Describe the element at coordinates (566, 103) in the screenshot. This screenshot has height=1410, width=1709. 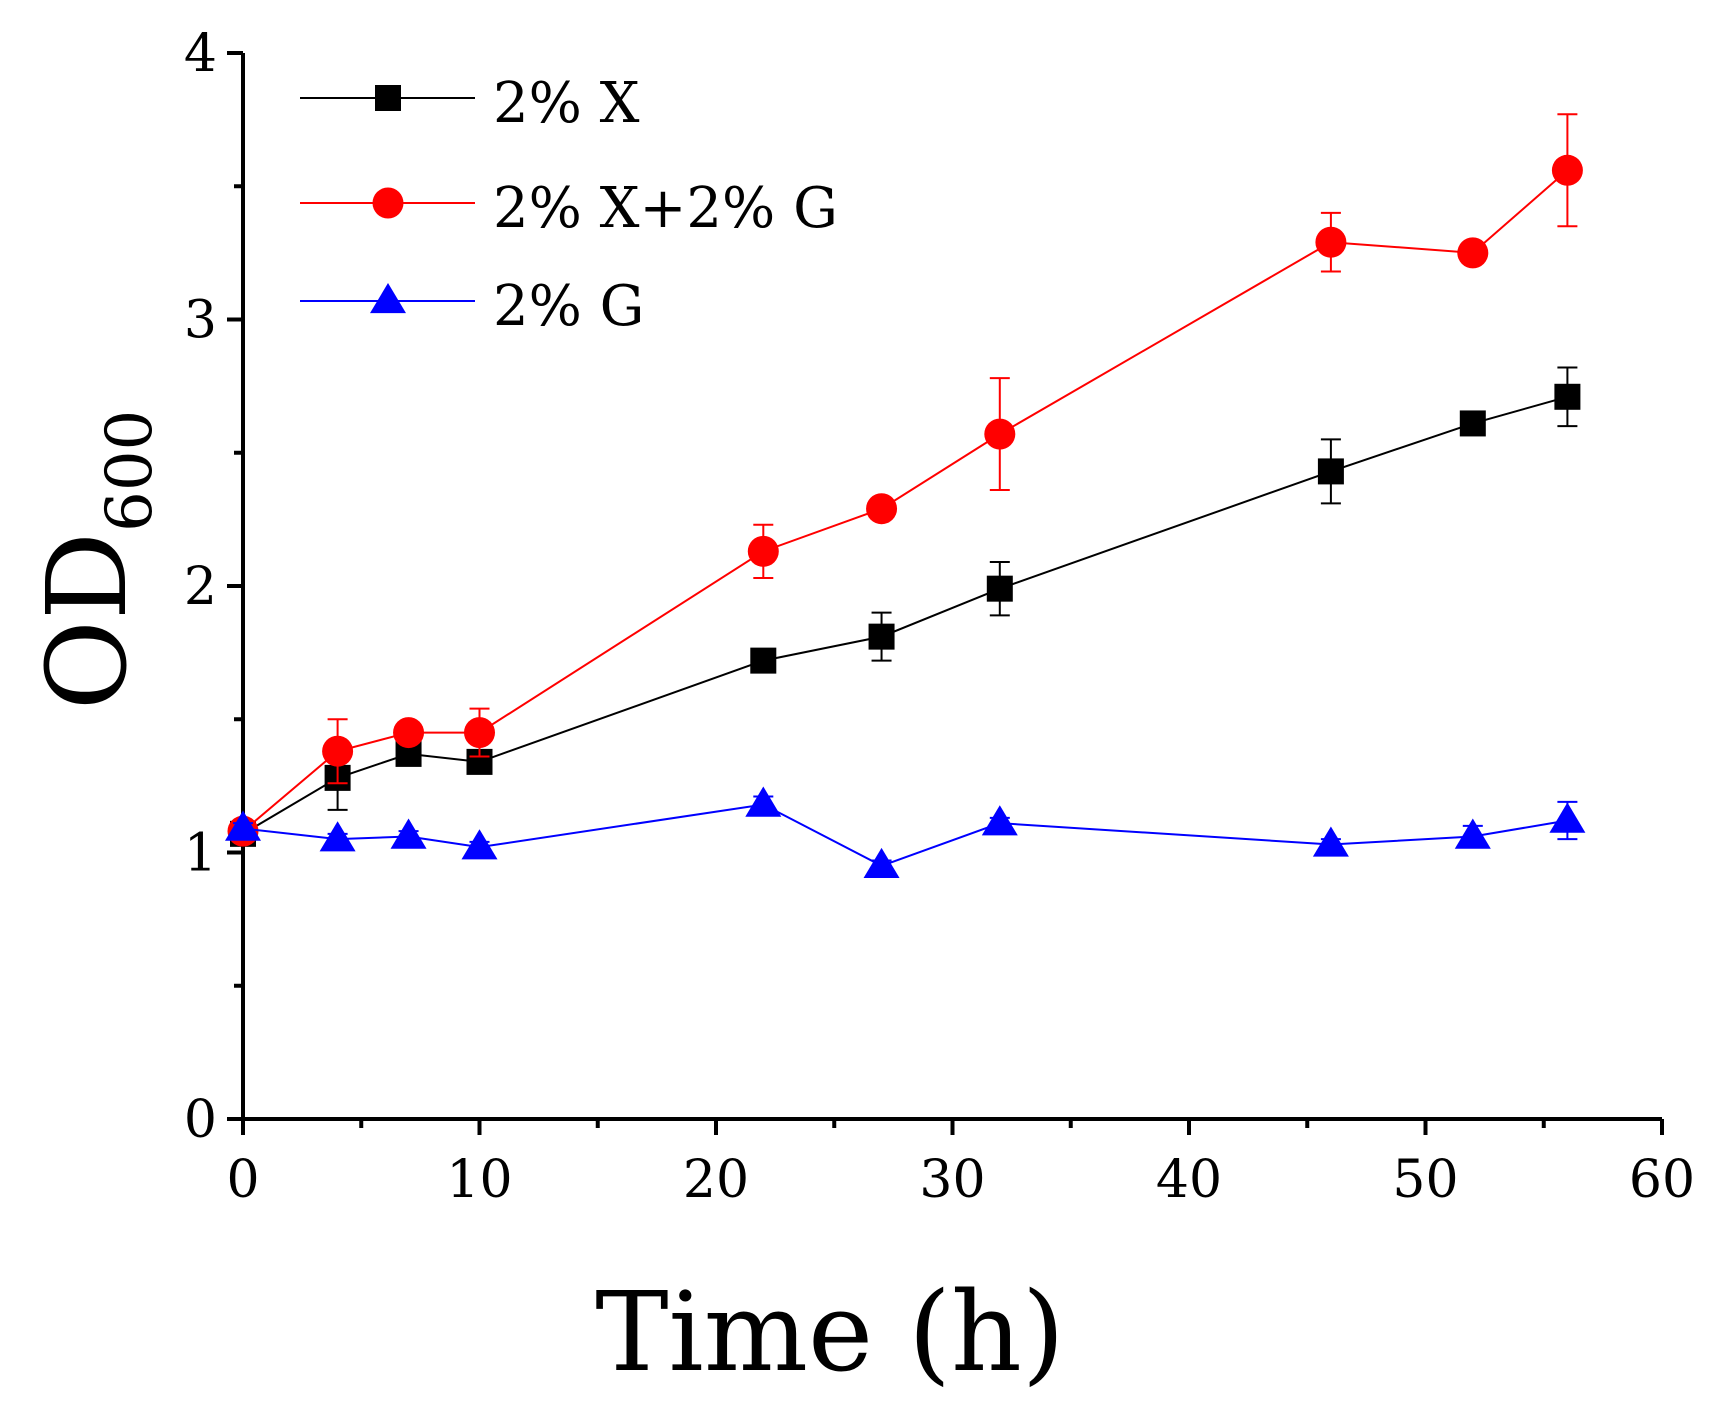
I see `legend-label: 2% X` at that location.